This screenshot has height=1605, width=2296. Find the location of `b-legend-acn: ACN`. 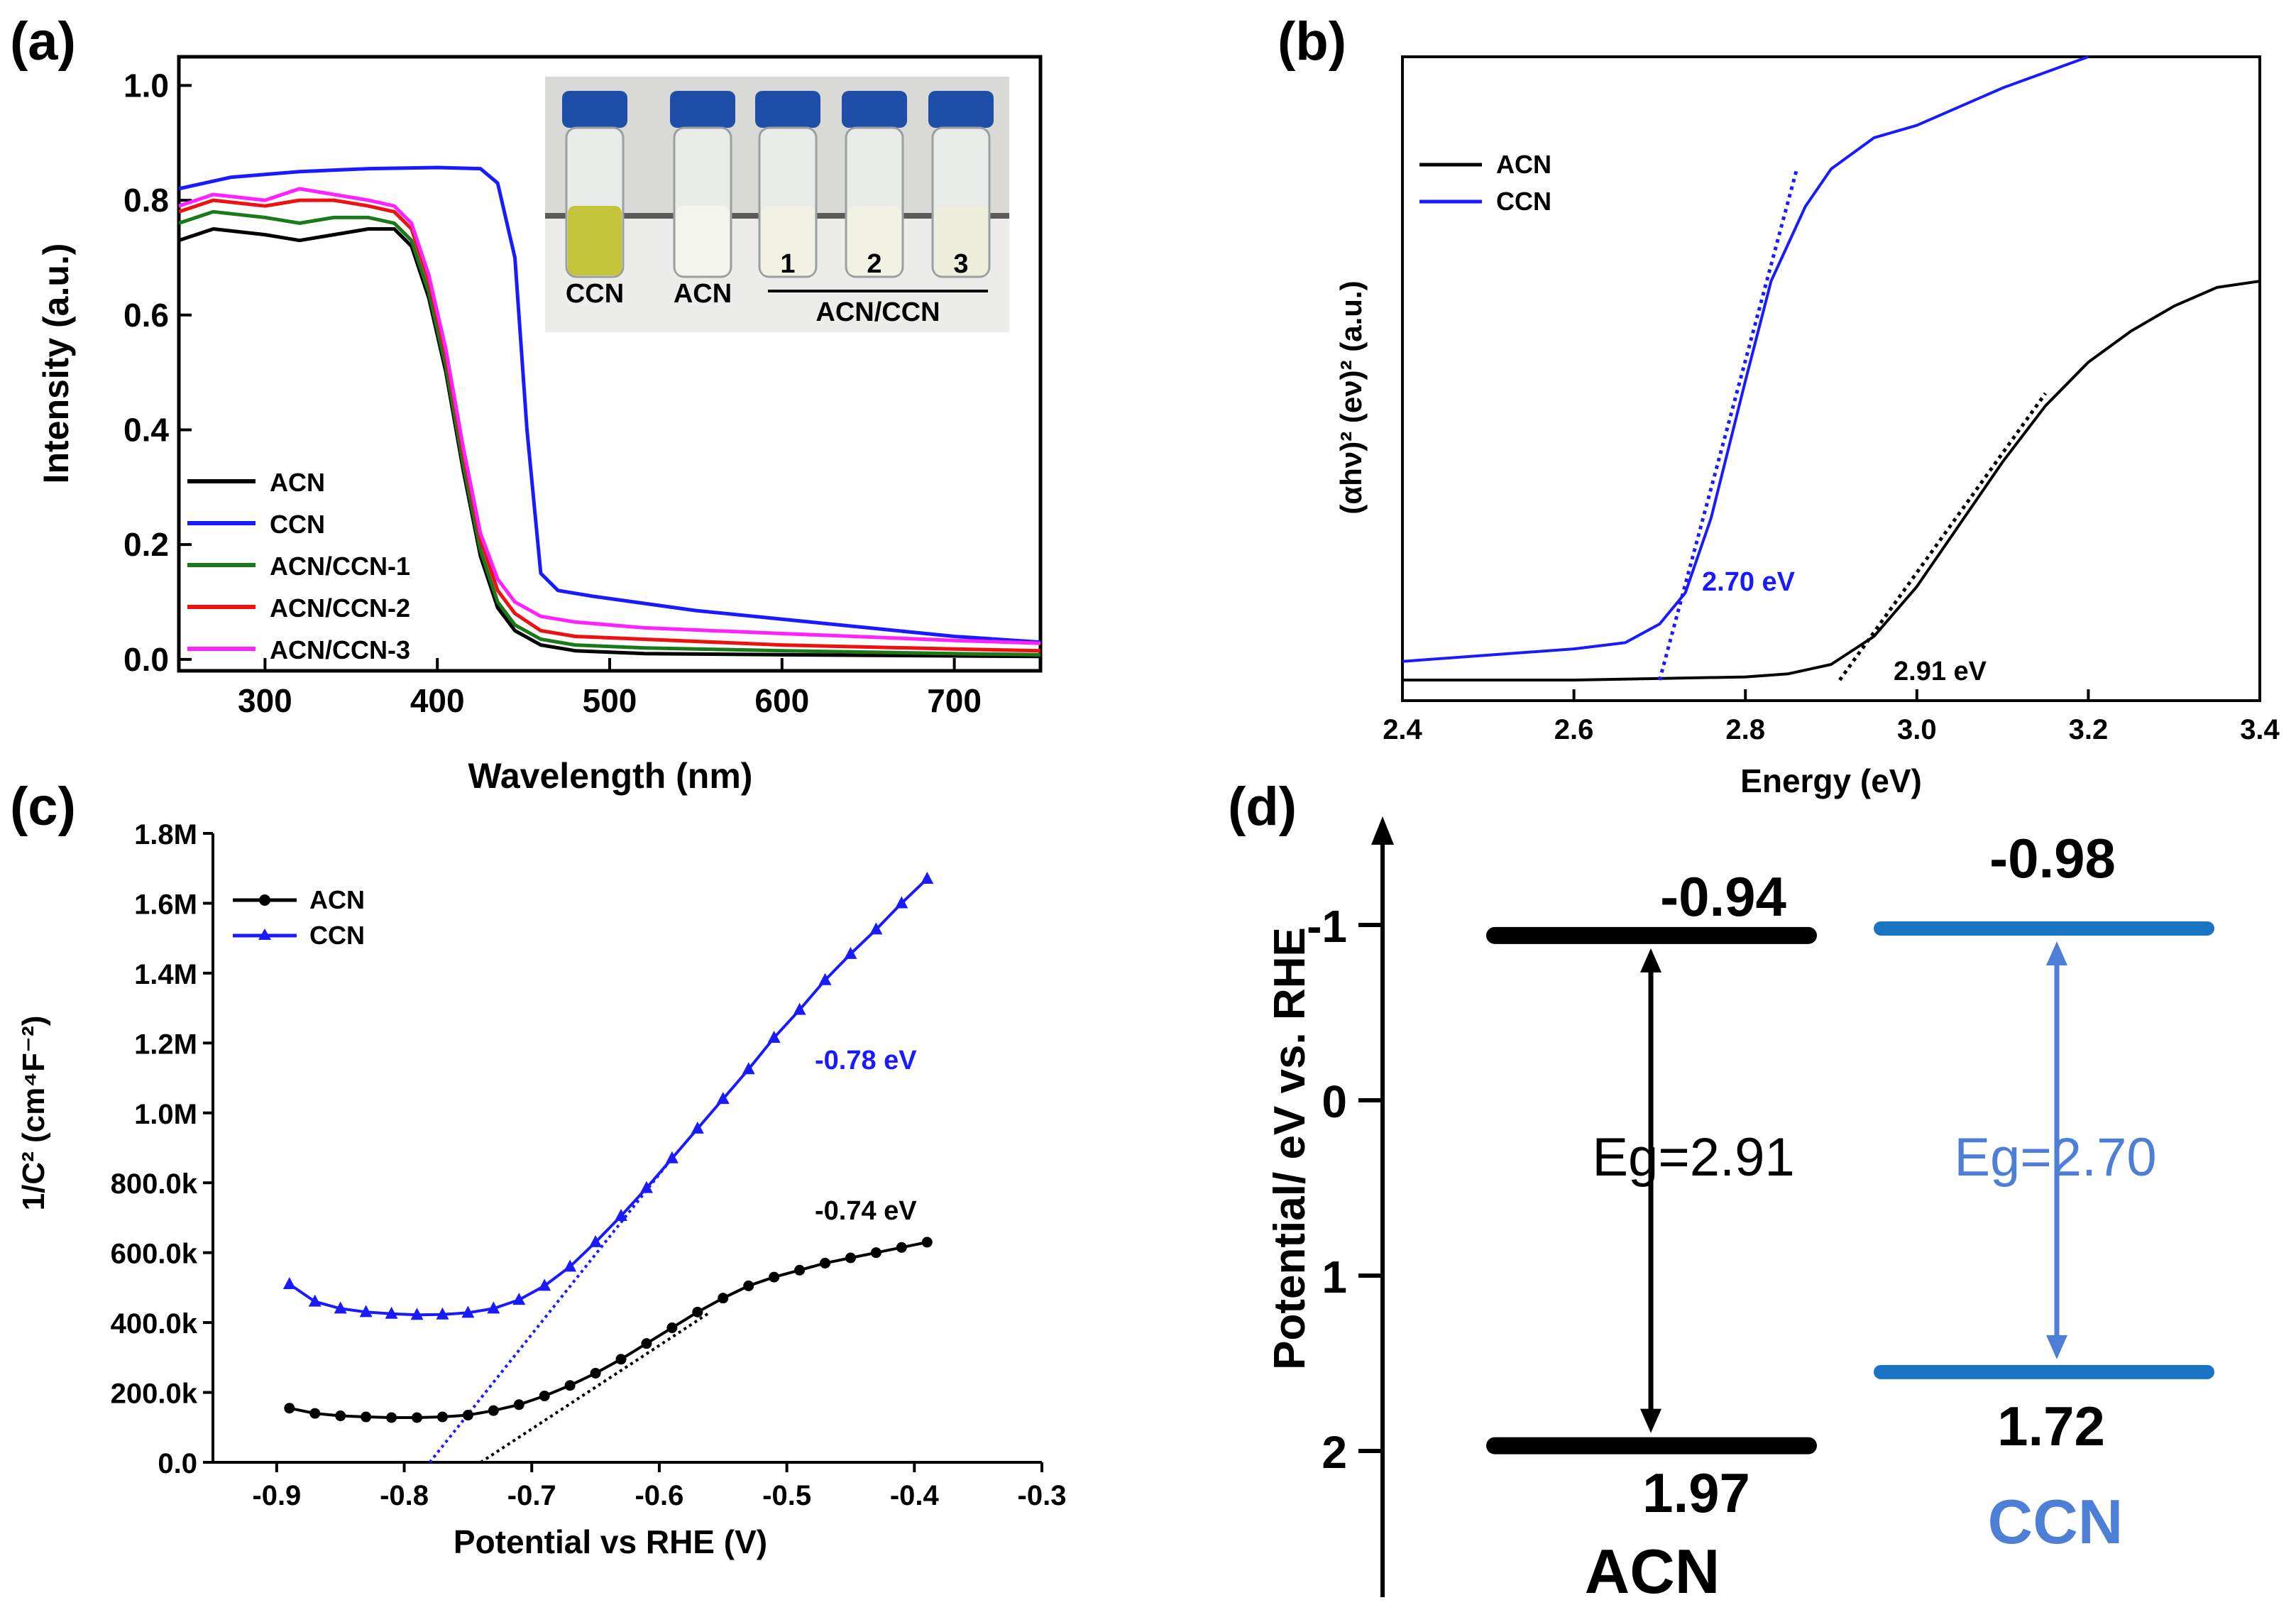

b-legend-acn: ACN is located at coordinates (1523, 164).